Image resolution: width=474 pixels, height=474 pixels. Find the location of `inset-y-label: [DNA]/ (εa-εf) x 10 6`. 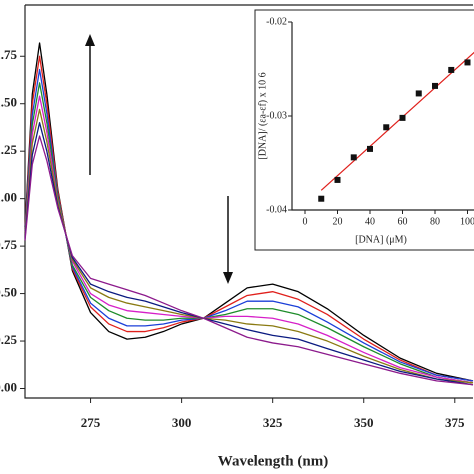

inset-y-label: [DNA]/ (εa-εf) x 10 6 is located at coordinates (262, 115).